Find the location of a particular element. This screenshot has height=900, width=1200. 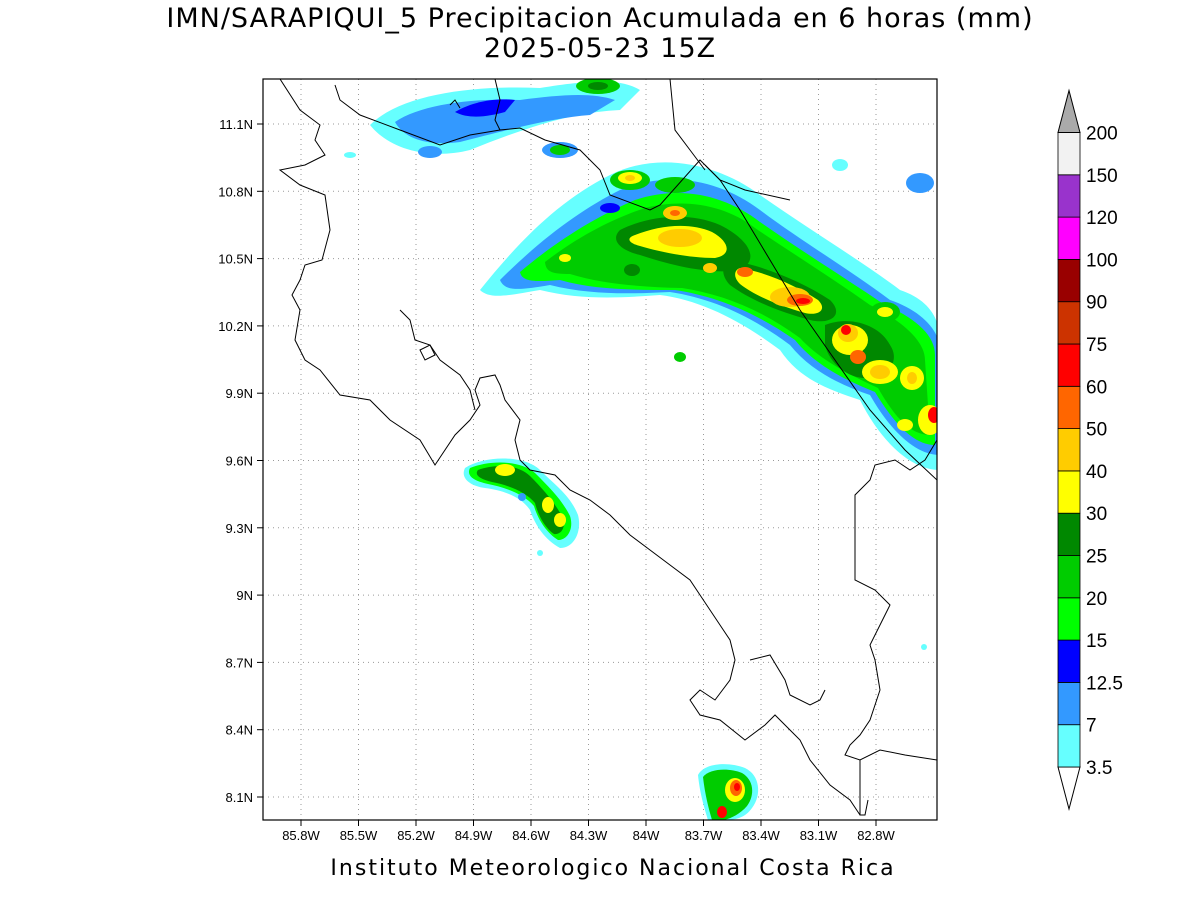

y-tick-label: 10.5N is located at coordinates (235, 259).